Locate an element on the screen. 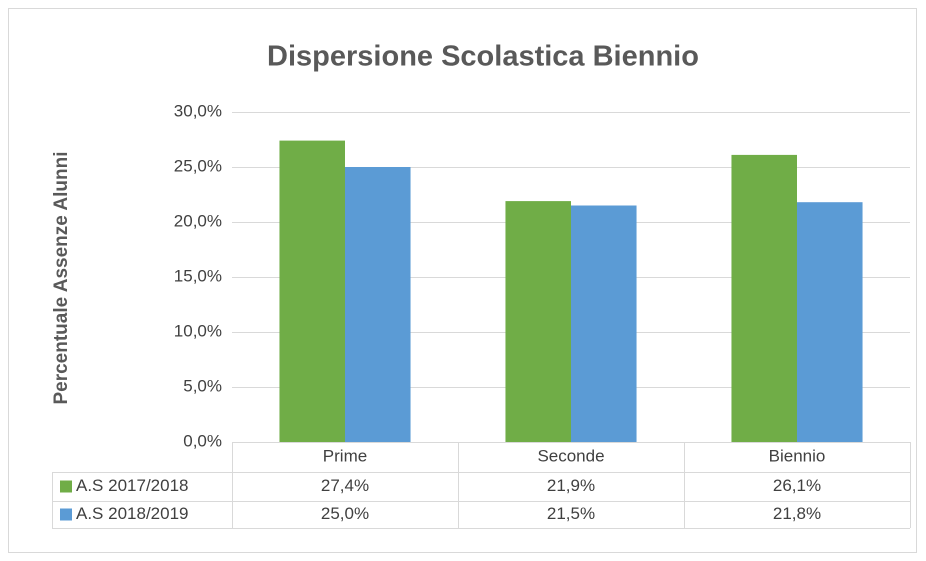 The image size is (926, 561). y-tick-label: 15,0% is located at coordinates (198, 275).